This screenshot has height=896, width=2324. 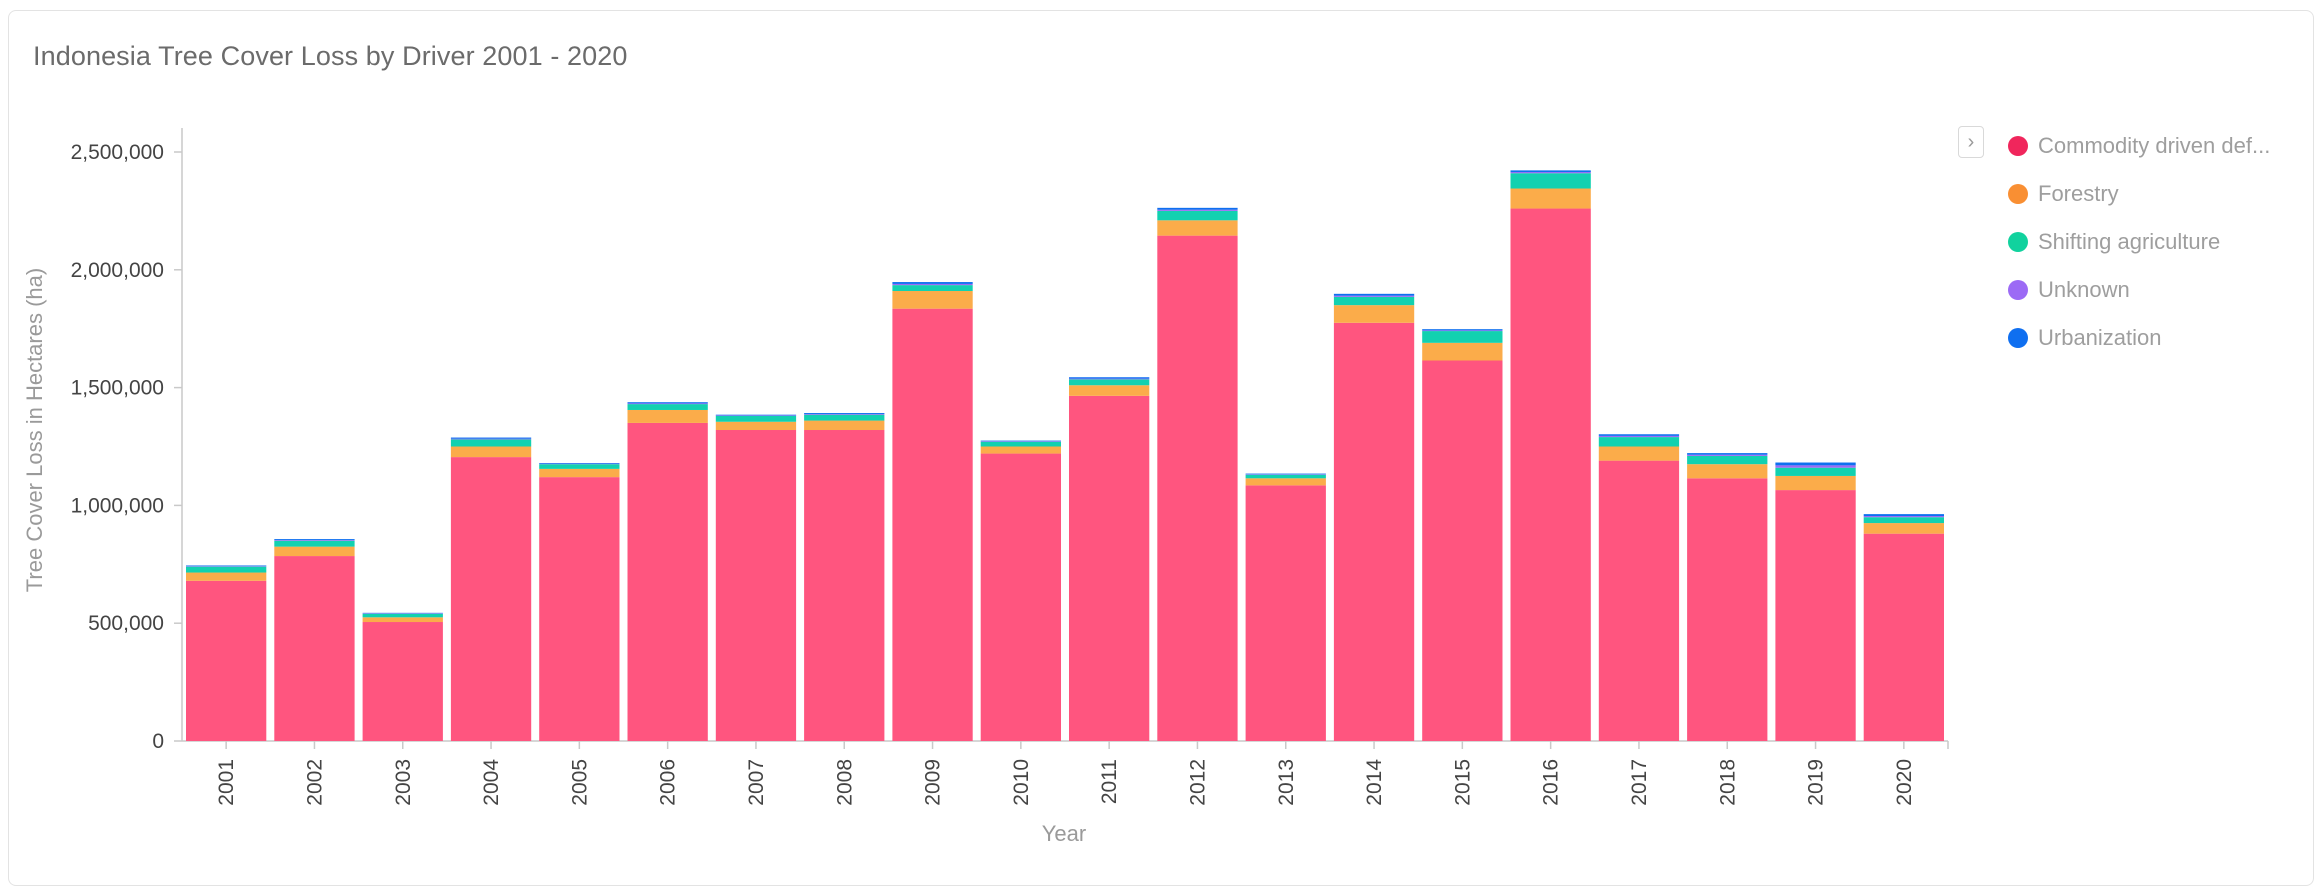 I want to click on bar-stack-2003, so click(x=402, y=676).